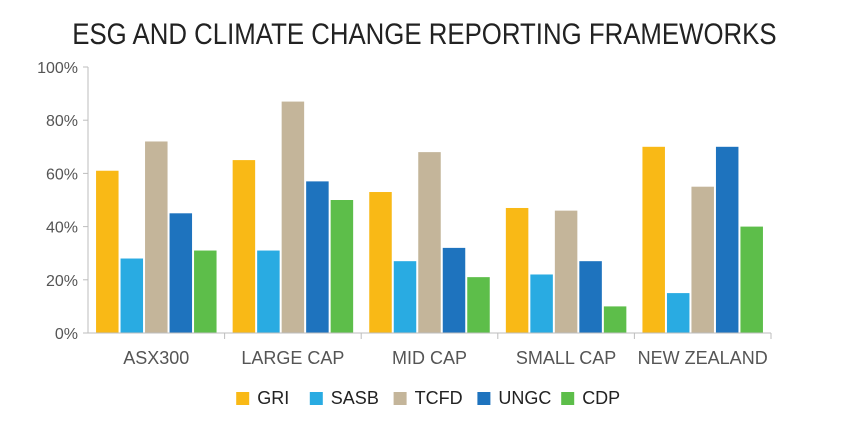 The width and height of the screenshot is (849, 426). I want to click on bar-sasb-large-cap, so click(268, 291).